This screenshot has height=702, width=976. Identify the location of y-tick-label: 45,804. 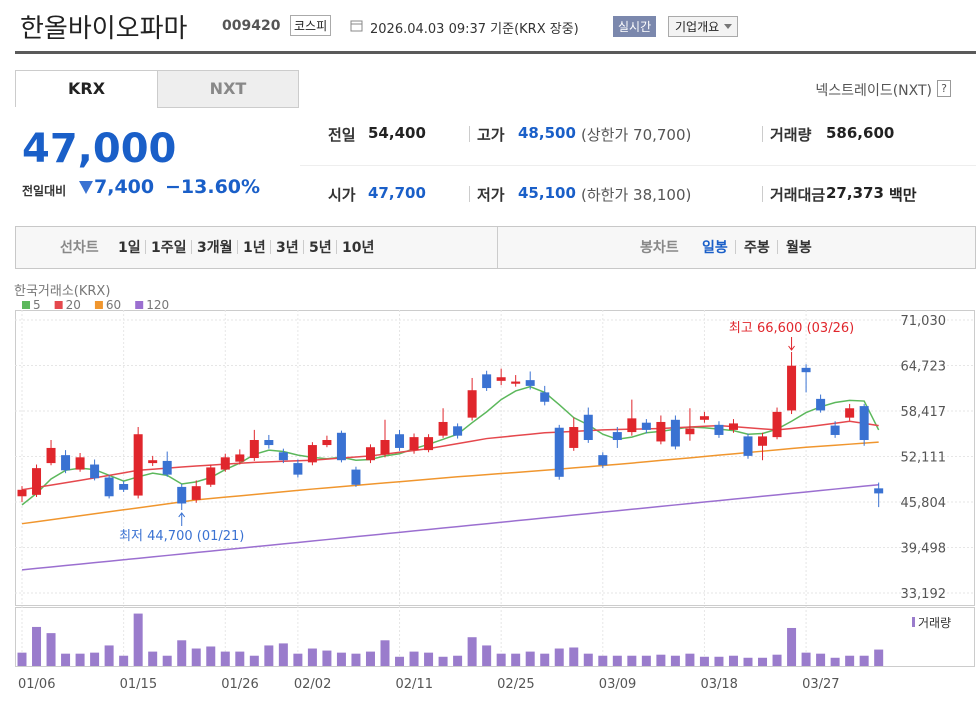
(924, 503).